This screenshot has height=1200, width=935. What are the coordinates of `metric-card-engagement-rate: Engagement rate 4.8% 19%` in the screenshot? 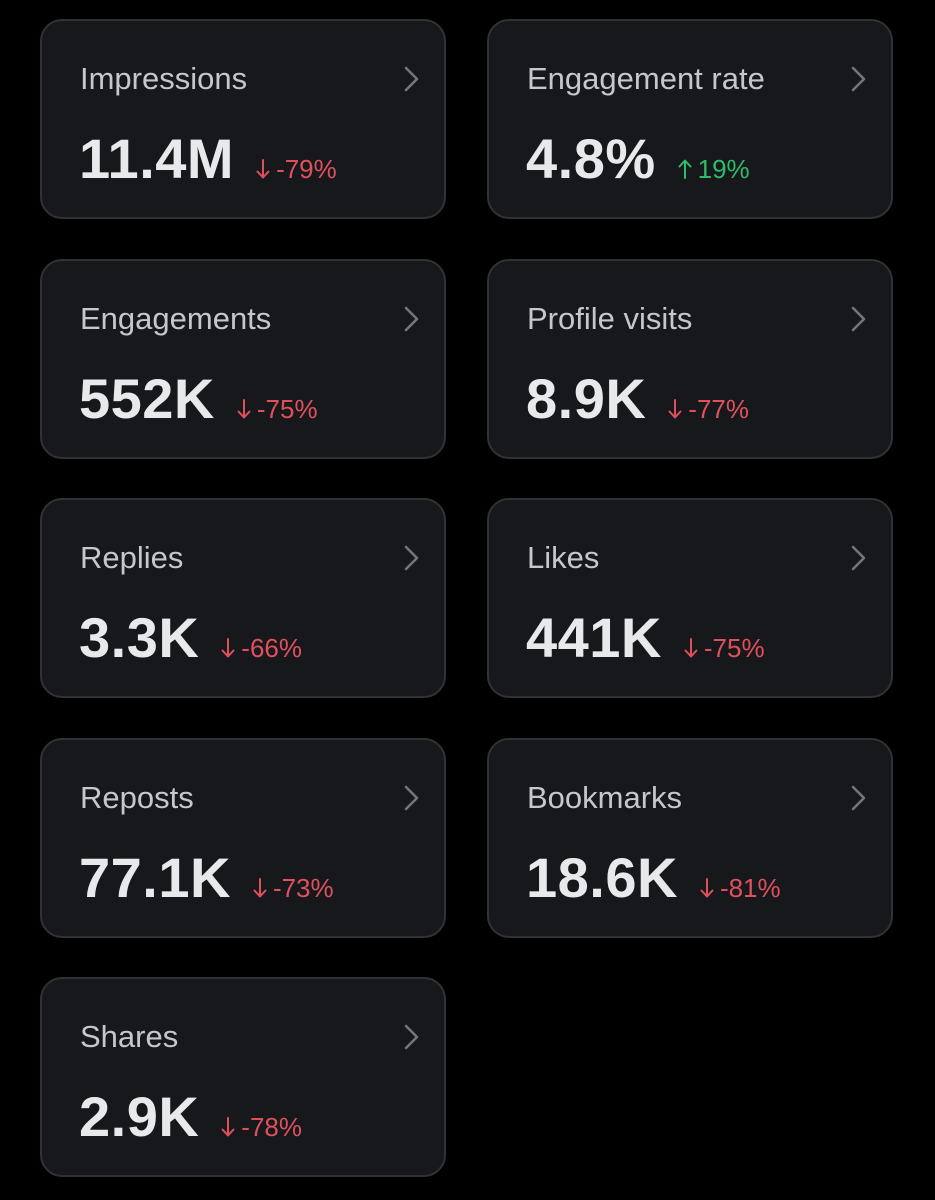 It's located at (690, 119).